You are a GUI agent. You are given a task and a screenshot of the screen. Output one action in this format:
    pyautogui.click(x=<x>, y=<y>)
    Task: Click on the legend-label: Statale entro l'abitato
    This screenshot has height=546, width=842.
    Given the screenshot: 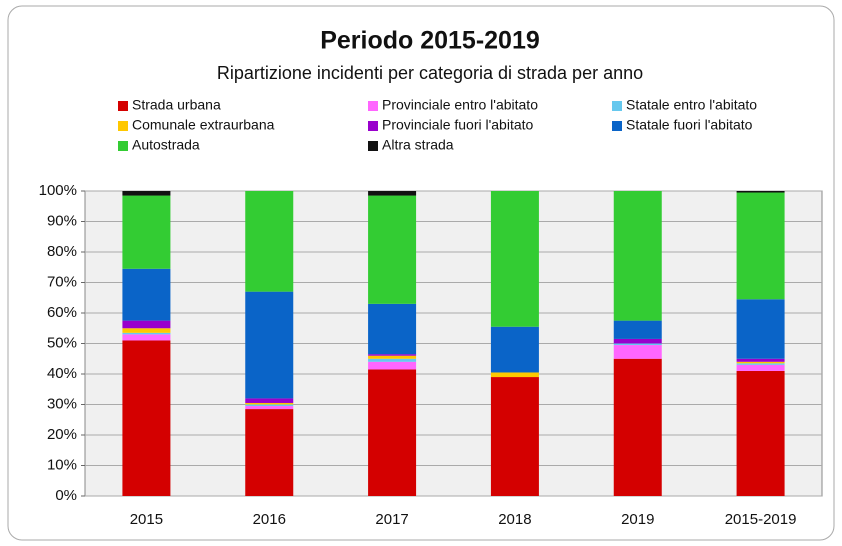 What is the action you would take?
    pyautogui.click(x=691, y=105)
    